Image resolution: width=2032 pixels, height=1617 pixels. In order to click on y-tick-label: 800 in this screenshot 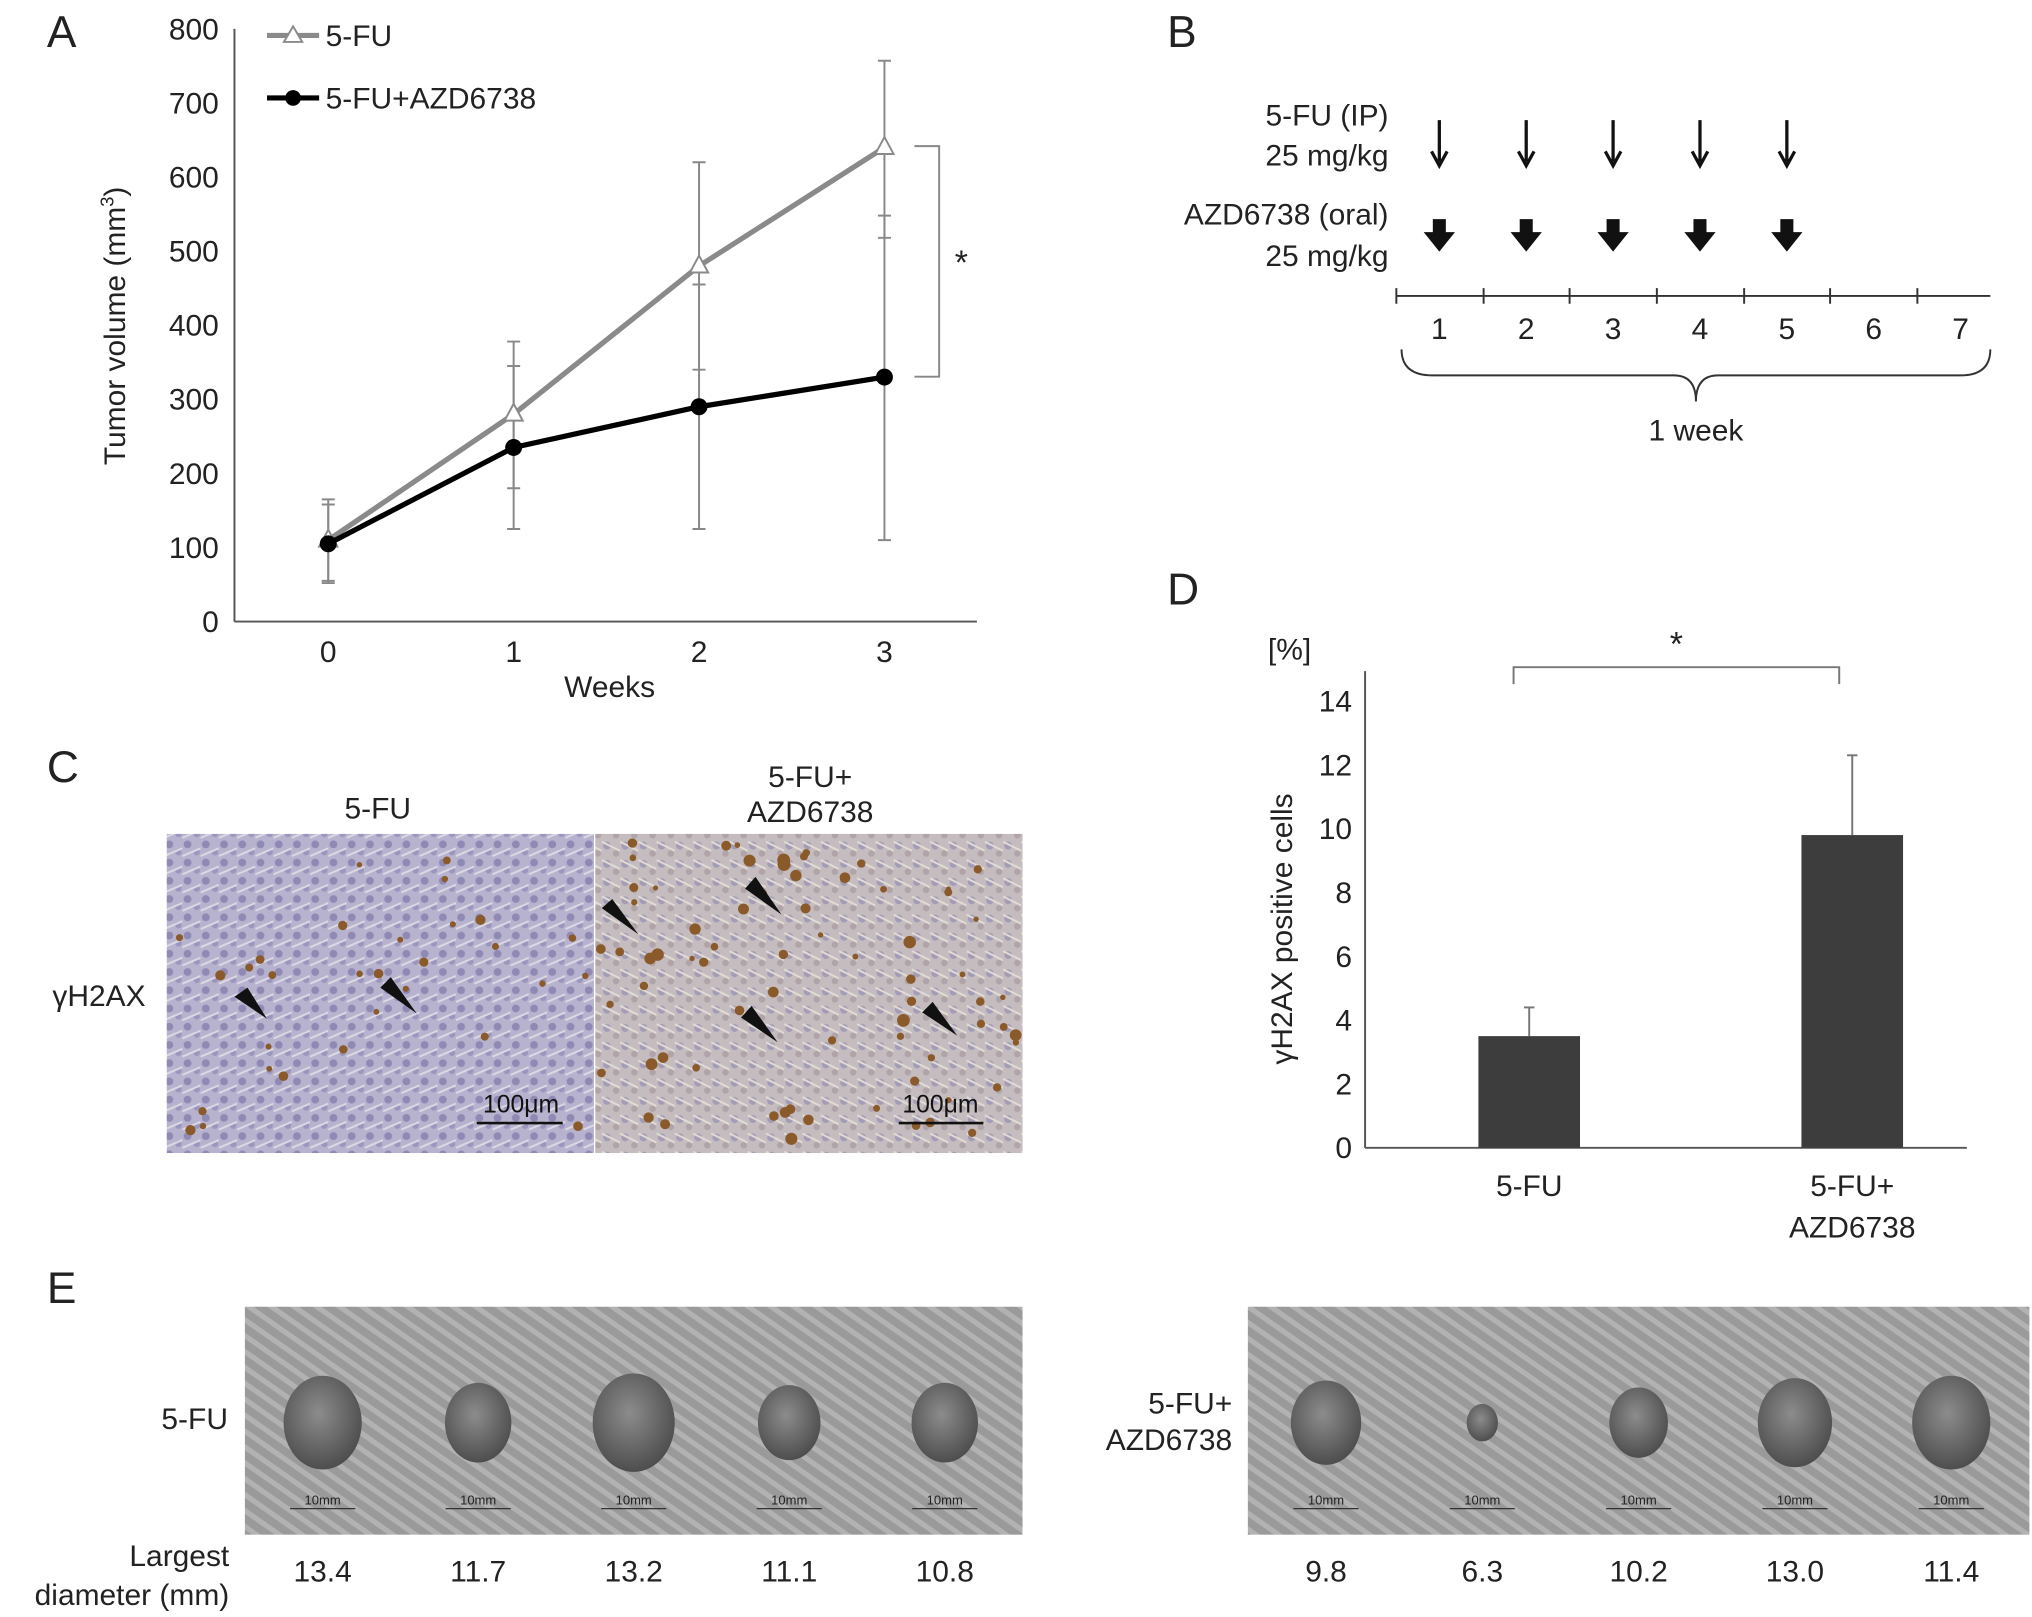, I will do `click(194, 29)`.